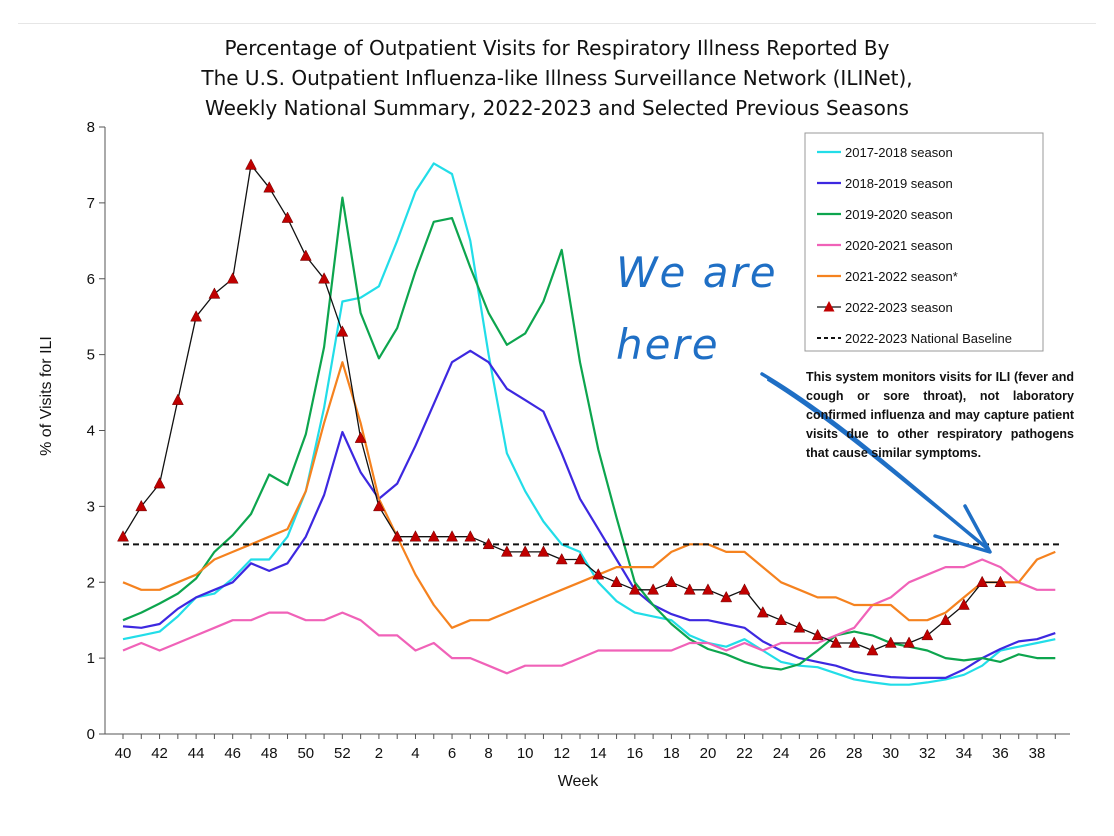  What do you see at coordinates (1037, 753) in the screenshot?
I see `x-tick-label: 38` at bounding box center [1037, 753].